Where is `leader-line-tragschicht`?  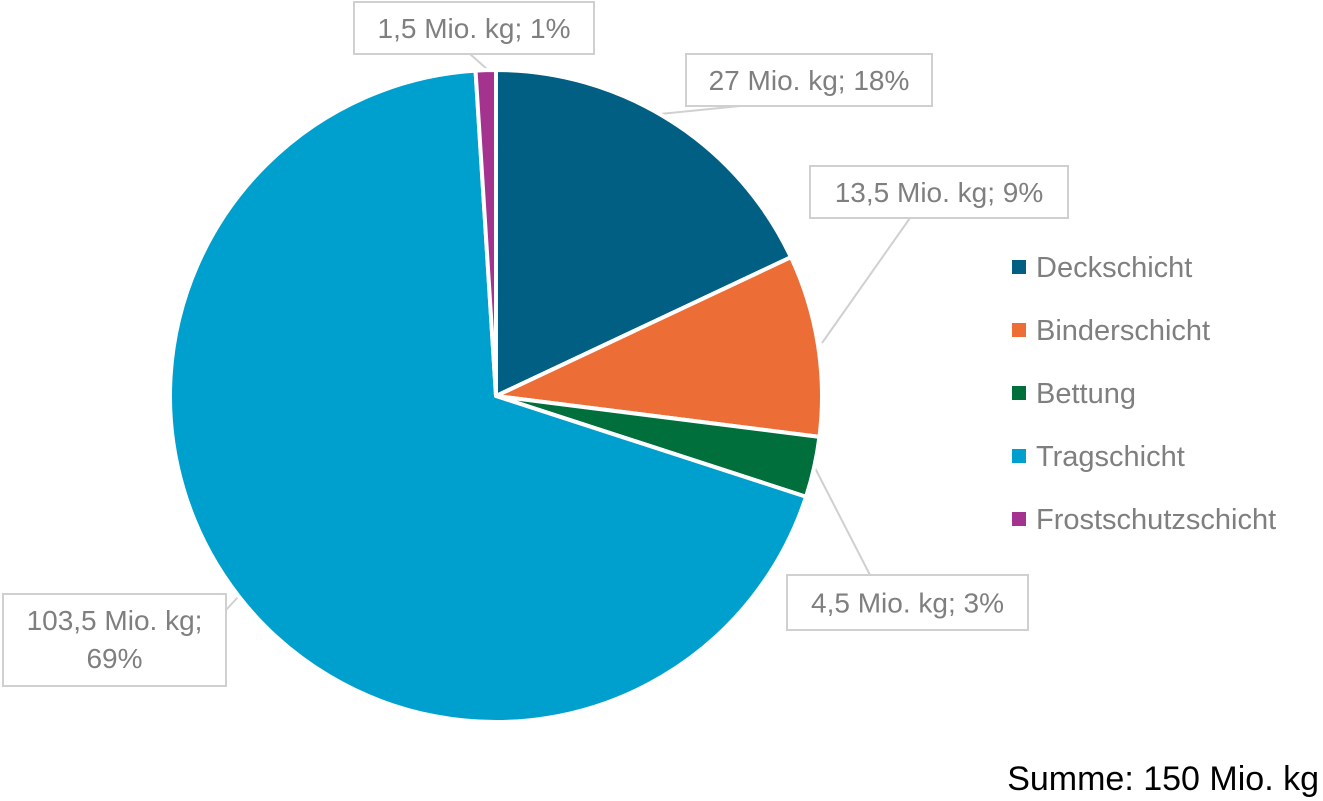 leader-line-tragschicht is located at coordinates (232, 603).